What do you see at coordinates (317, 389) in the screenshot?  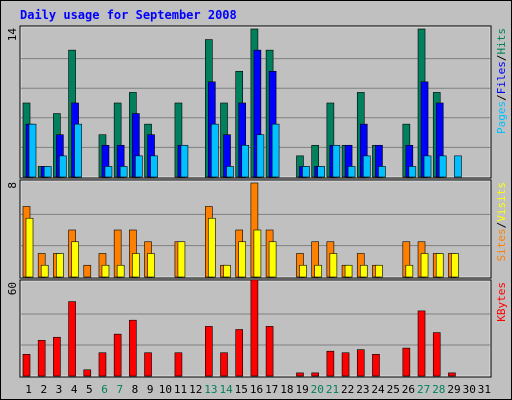 I see `x-tick-label: 20` at bounding box center [317, 389].